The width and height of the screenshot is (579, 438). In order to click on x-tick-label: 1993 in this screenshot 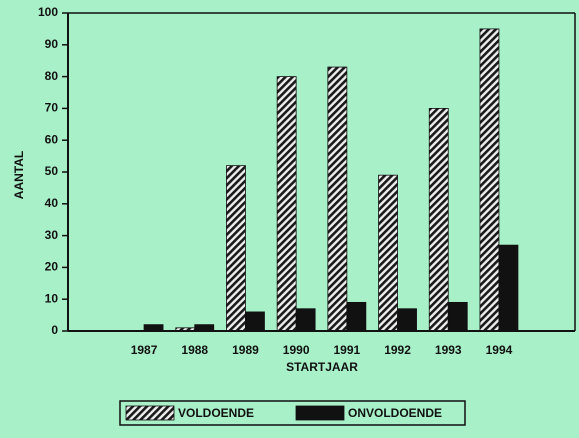, I will do `click(448, 350)`.